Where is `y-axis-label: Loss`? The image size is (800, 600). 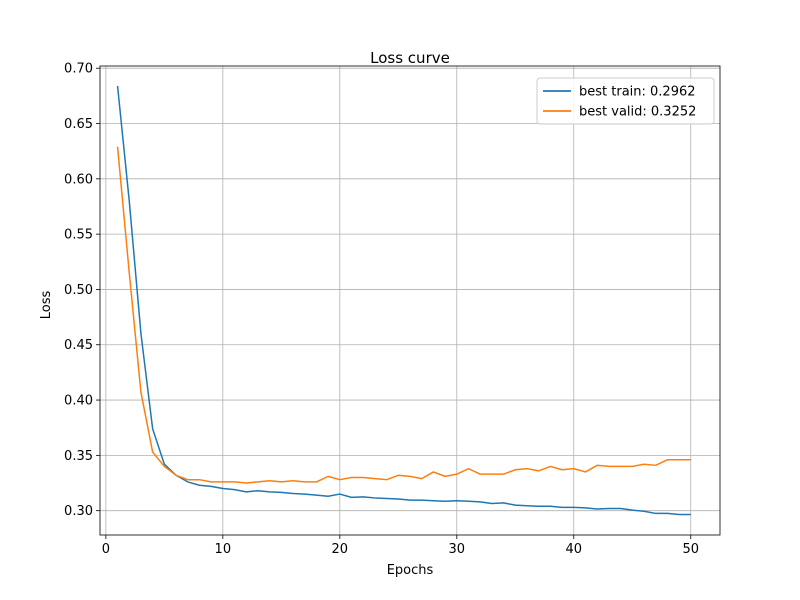
y-axis-label: Loss is located at coordinates (46, 305).